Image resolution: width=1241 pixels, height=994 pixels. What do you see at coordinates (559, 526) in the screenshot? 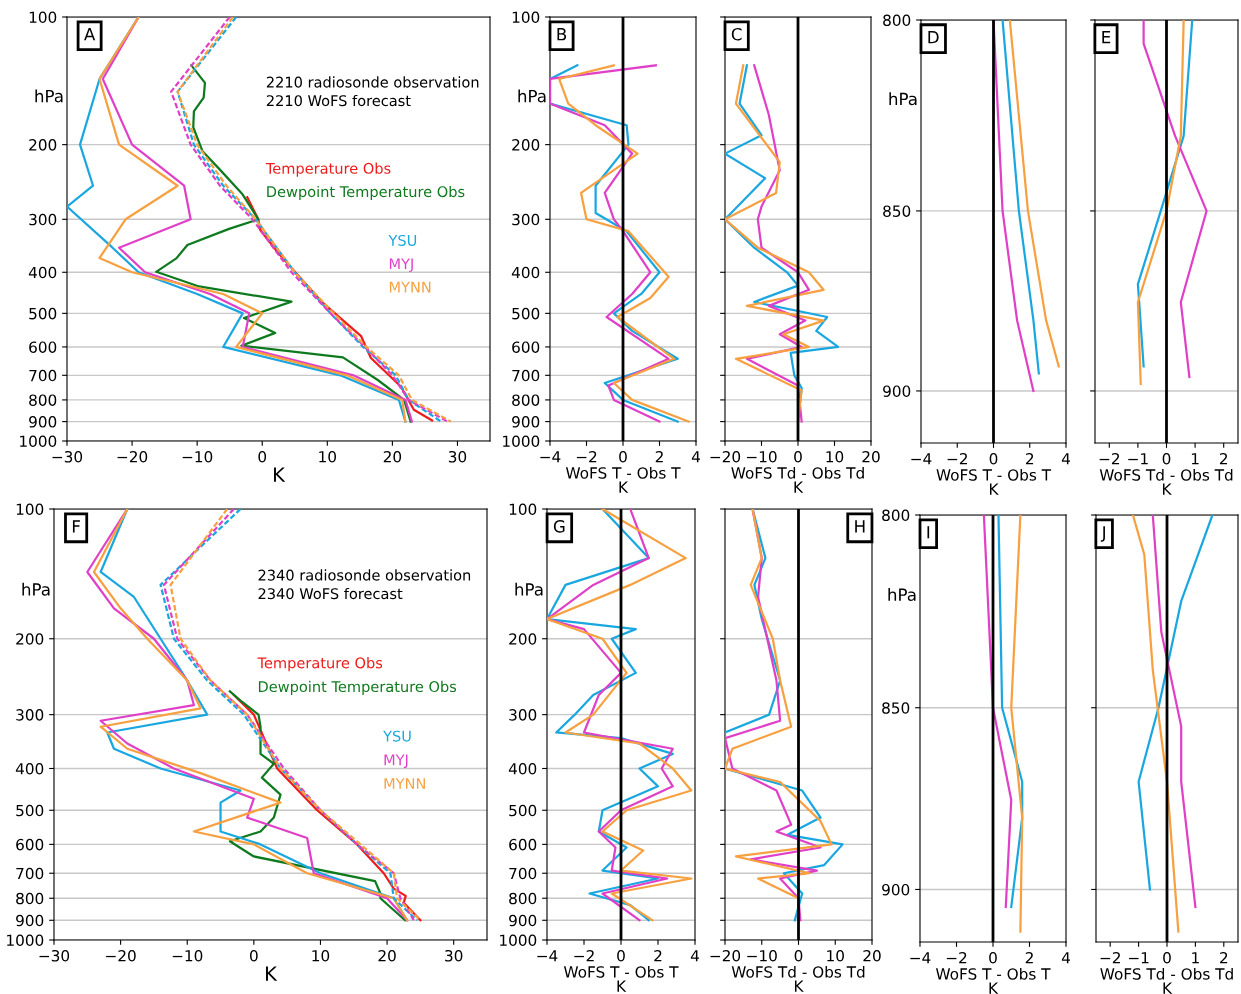
I see `annotation: G` at bounding box center [559, 526].